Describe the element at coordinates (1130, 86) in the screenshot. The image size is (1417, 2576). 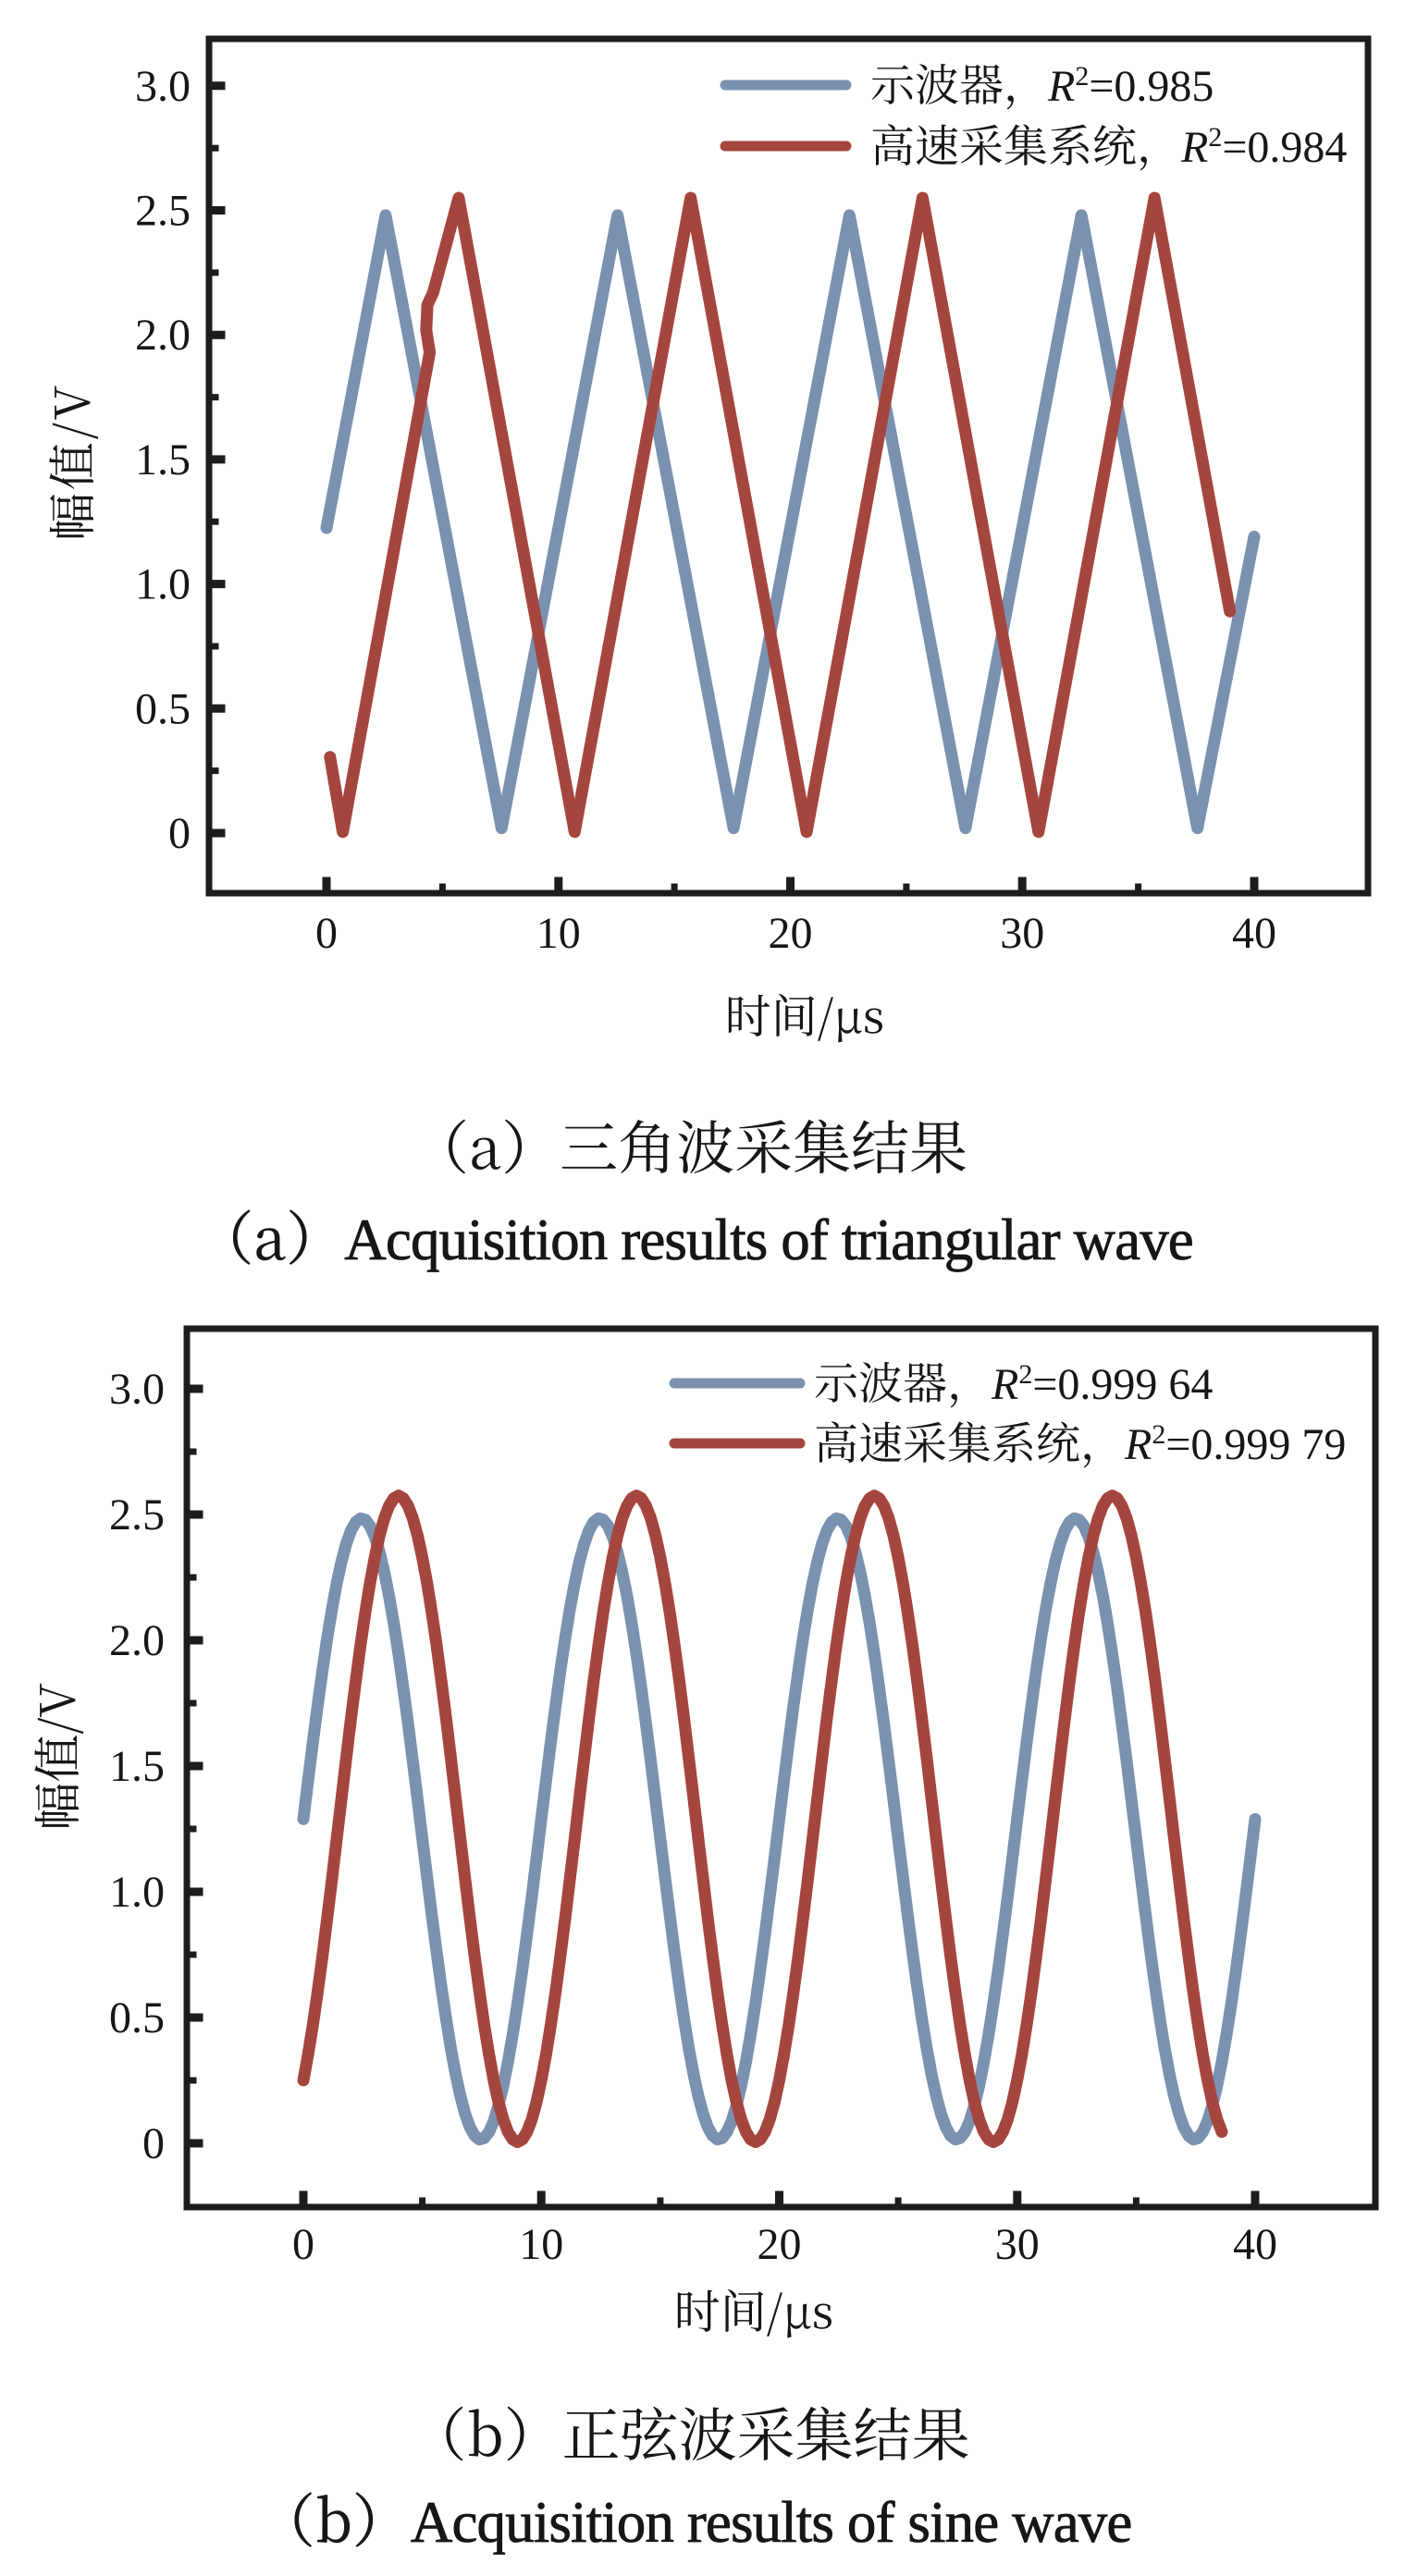
I see `svg-text: R2=0.985` at that location.